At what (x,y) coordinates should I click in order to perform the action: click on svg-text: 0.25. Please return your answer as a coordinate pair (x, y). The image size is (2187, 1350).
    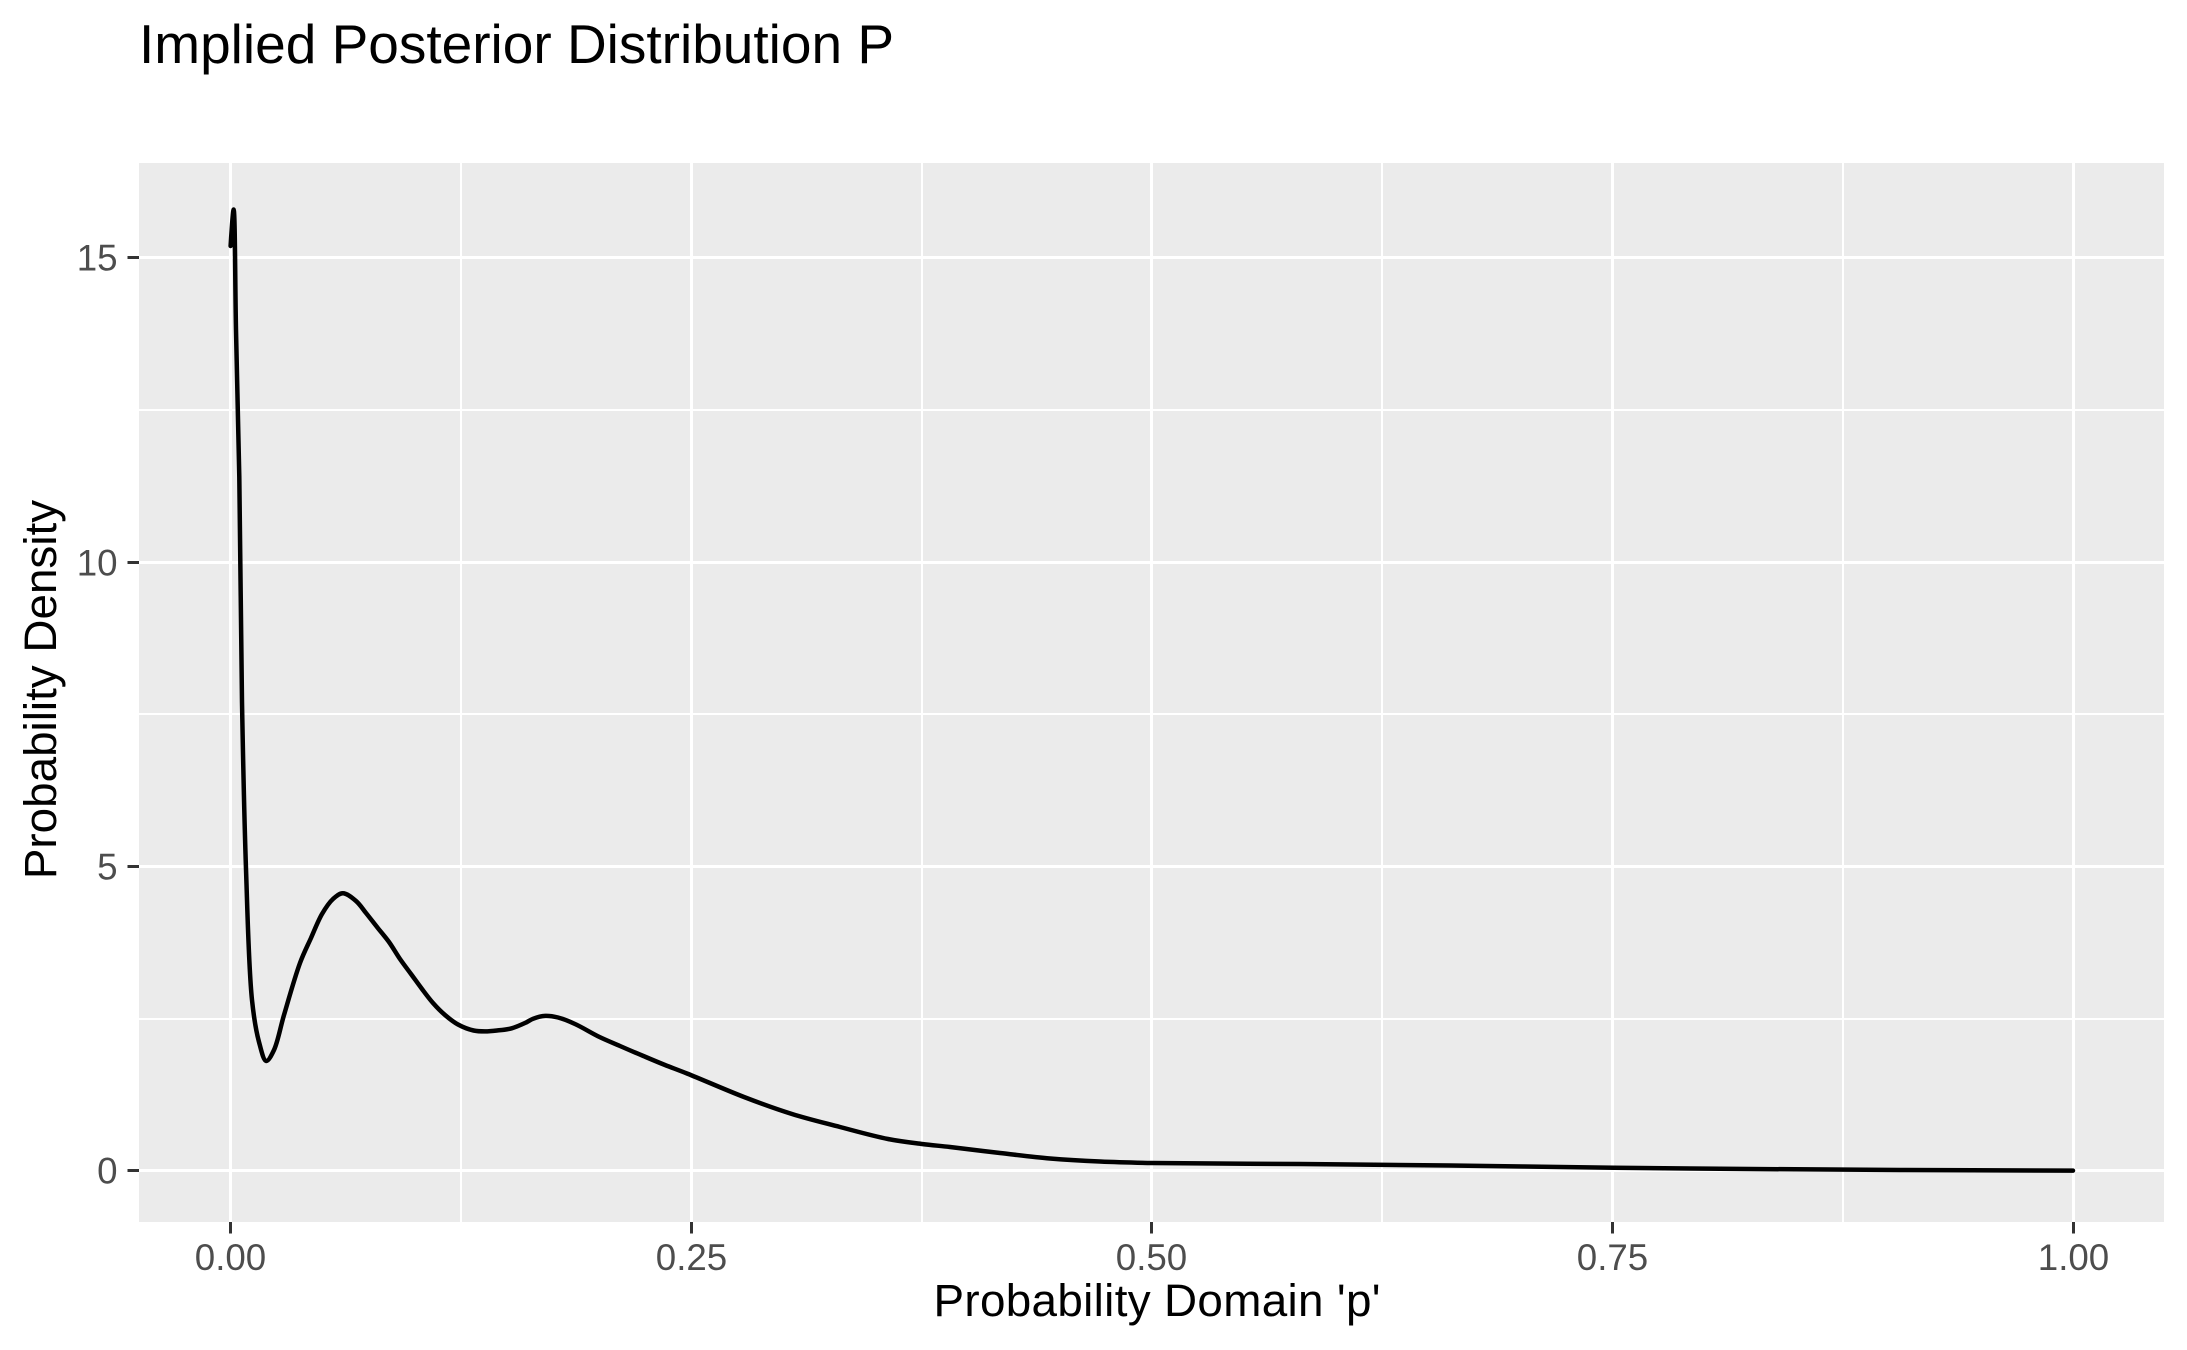
    Looking at the image, I should click on (691, 1257).